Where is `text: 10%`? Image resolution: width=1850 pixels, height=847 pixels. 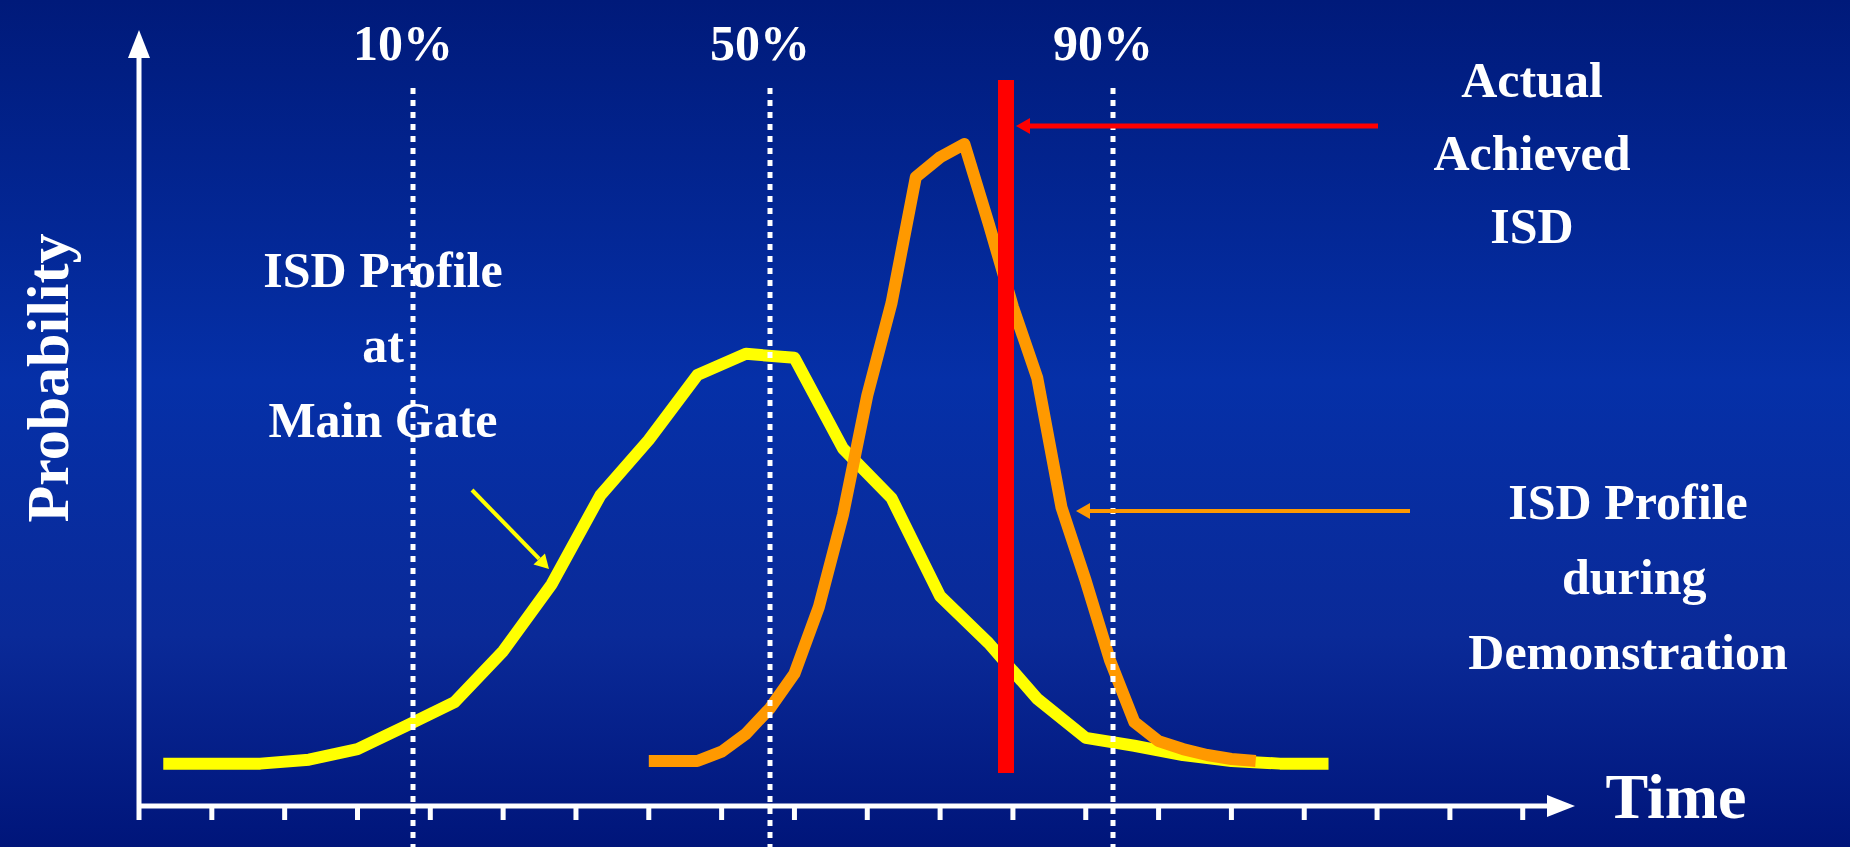
text: 10% is located at coordinates (403, 43).